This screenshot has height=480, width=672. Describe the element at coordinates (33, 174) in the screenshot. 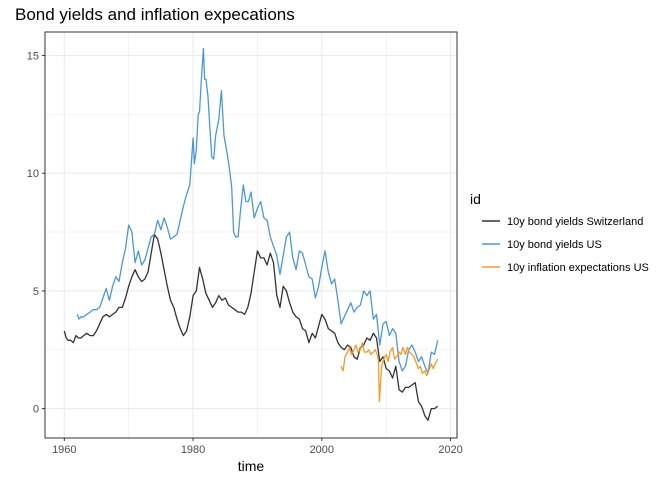

I see `y-tick-label: 10` at that location.